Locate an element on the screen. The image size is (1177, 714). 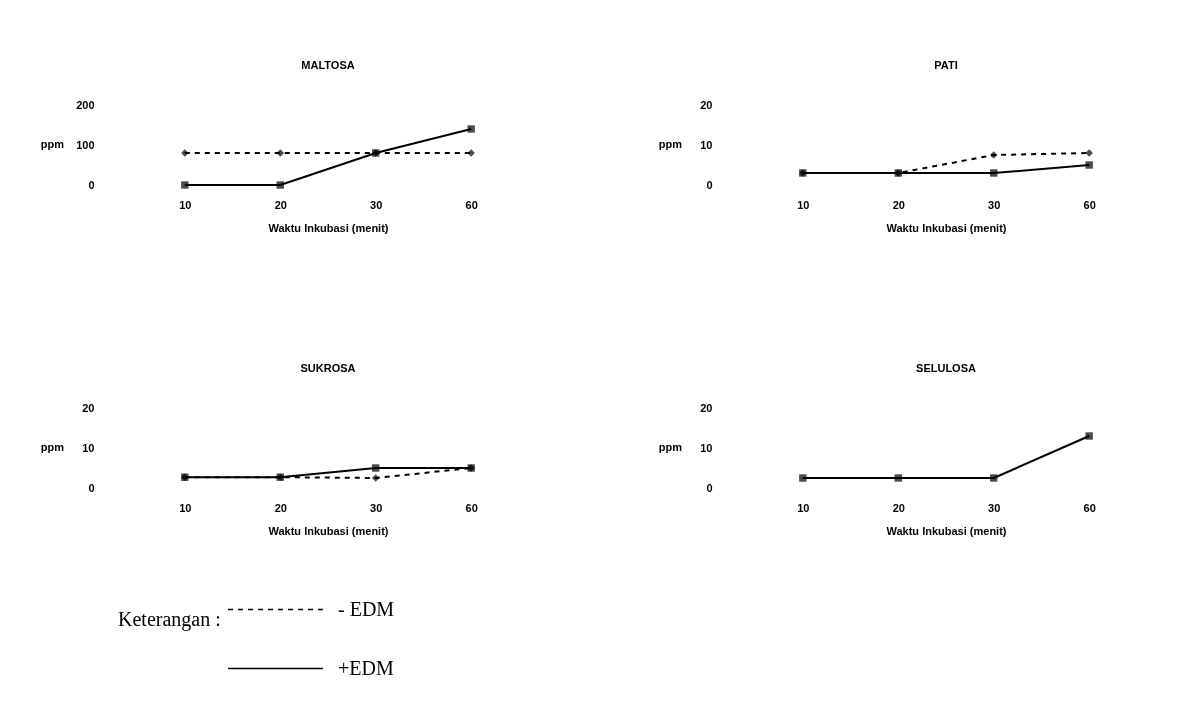
chart-title: SELULOSA is located at coordinates (946, 368).